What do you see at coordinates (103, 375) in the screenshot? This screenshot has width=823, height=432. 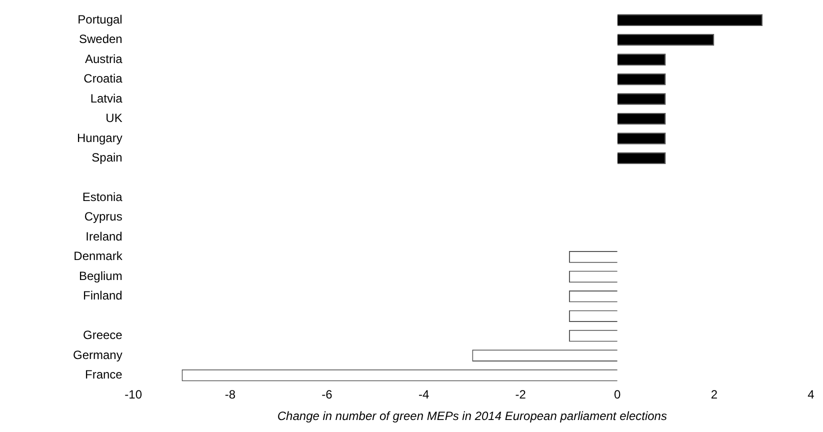 I see `y-tick-label: France` at bounding box center [103, 375].